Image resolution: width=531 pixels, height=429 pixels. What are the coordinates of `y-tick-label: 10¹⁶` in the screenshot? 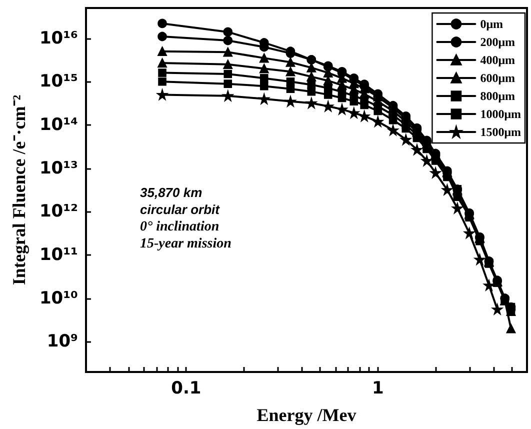 It's located at (58, 38).